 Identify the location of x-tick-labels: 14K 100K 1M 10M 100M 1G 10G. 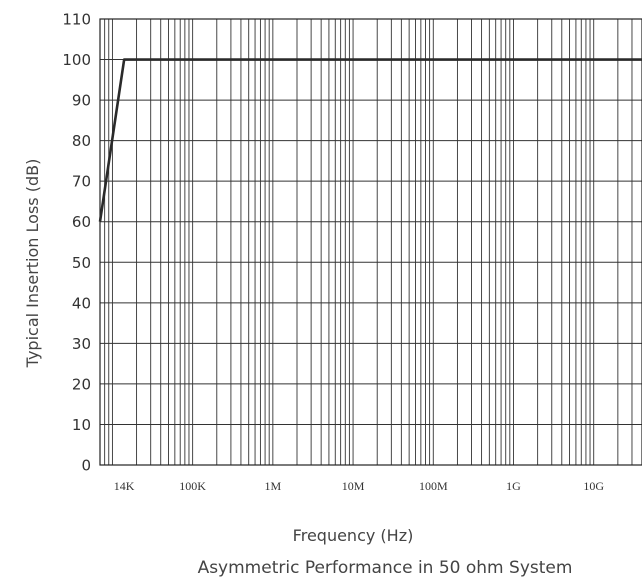
(359, 486).